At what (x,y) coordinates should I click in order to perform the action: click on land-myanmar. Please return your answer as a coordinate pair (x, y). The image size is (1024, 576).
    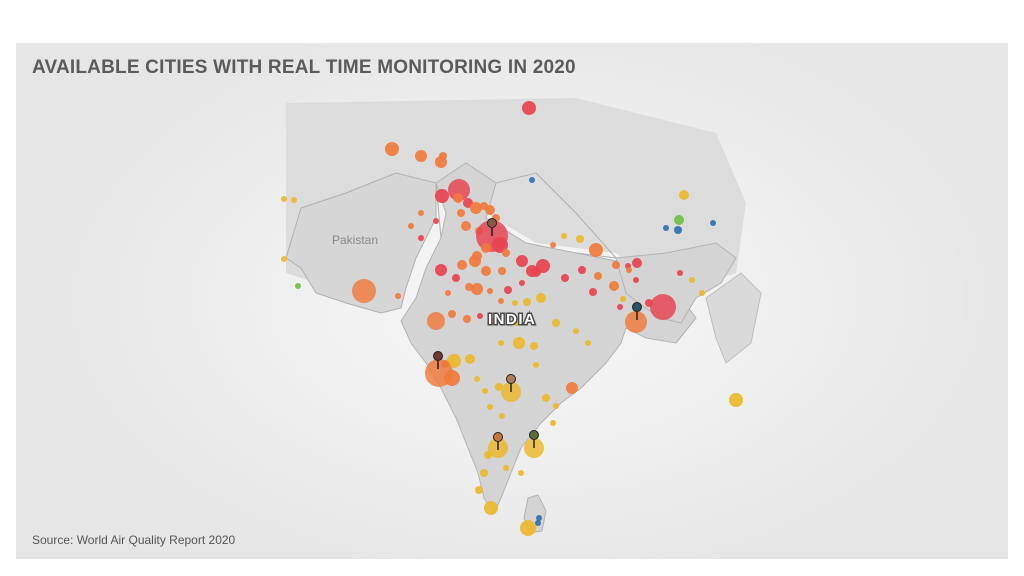
    Looking at the image, I should click on (733, 318).